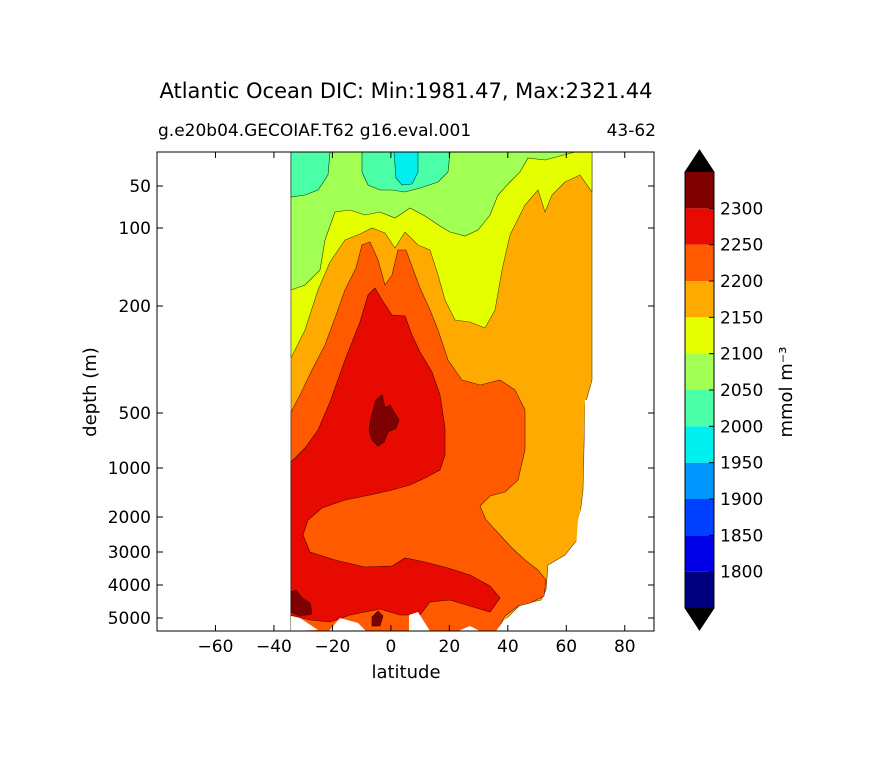  Describe the element at coordinates (741, 282) in the screenshot. I see `colorbar-tick-label: 2200` at that location.